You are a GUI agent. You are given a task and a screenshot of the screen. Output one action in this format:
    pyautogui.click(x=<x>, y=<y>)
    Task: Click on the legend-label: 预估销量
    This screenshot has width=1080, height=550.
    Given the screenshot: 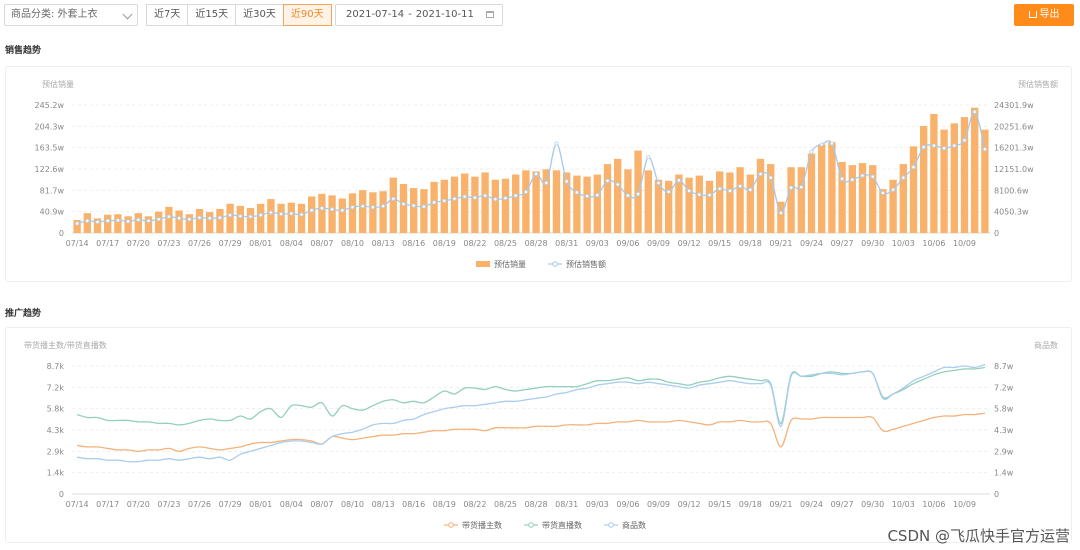 What is the action you would take?
    pyautogui.click(x=510, y=264)
    